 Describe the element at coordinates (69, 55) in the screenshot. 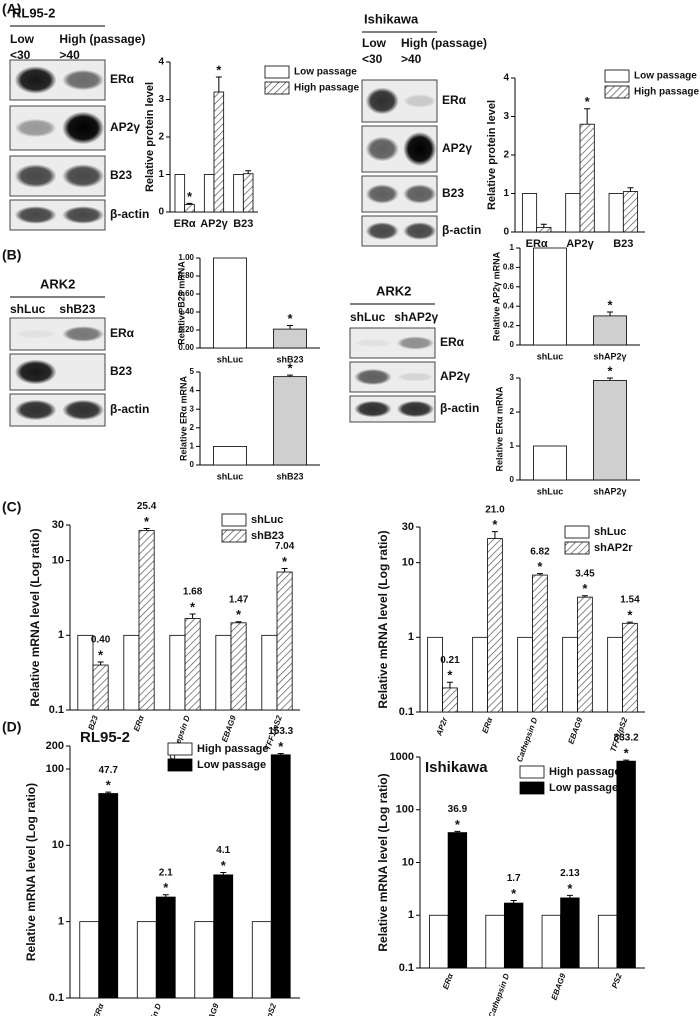

I see `blot-column-label: >40` at that location.